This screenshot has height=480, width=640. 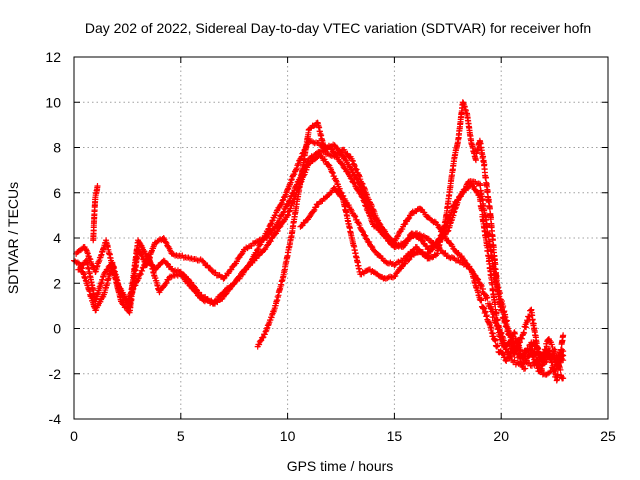 What do you see at coordinates (57, 193) in the screenshot?
I see `y-tick-label: 6` at bounding box center [57, 193].